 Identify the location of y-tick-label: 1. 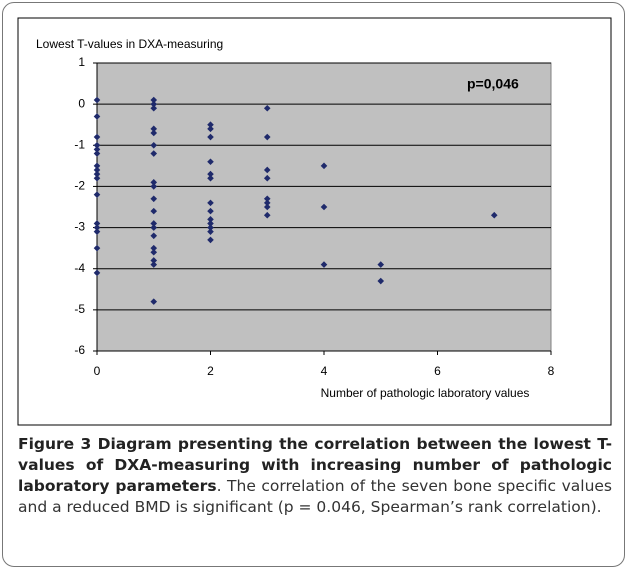
(81, 62).